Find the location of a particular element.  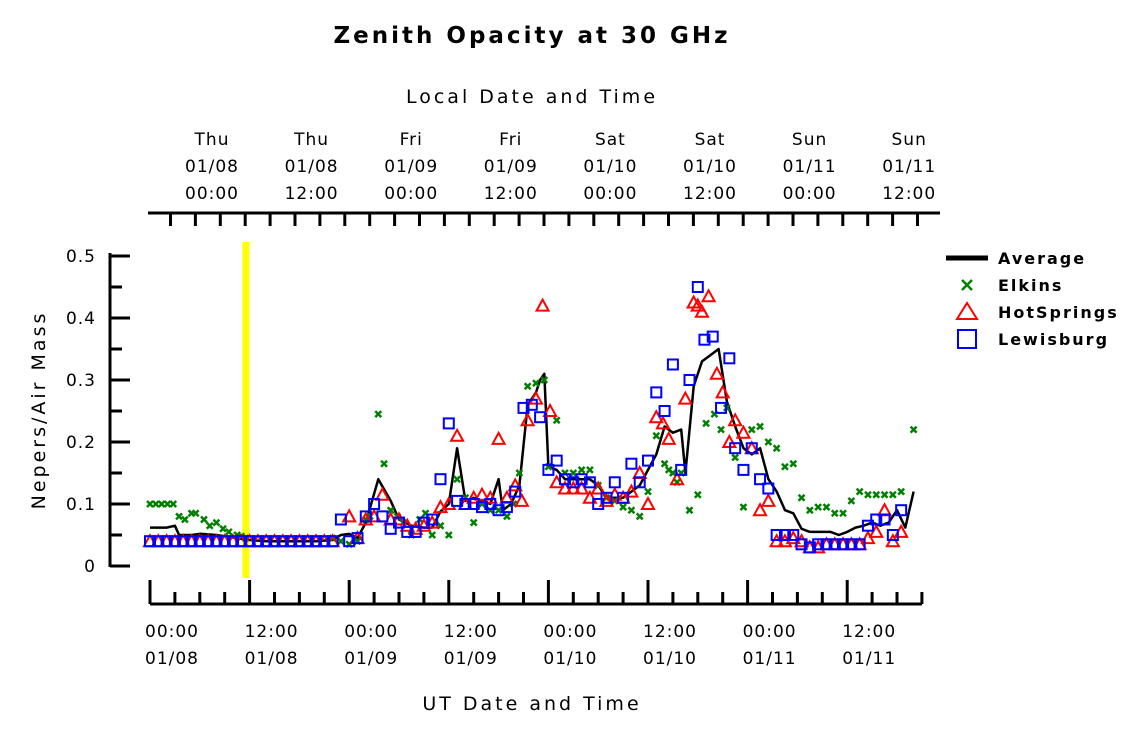

top-tick-day: Thu is located at coordinates (311, 140).